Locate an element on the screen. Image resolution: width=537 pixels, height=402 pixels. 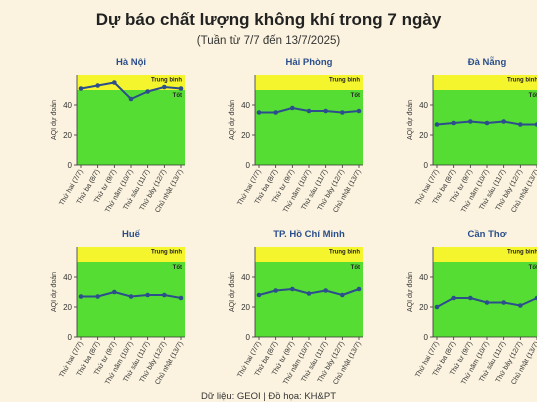
chart-3-title: Huế is located at coordinates (131, 234).